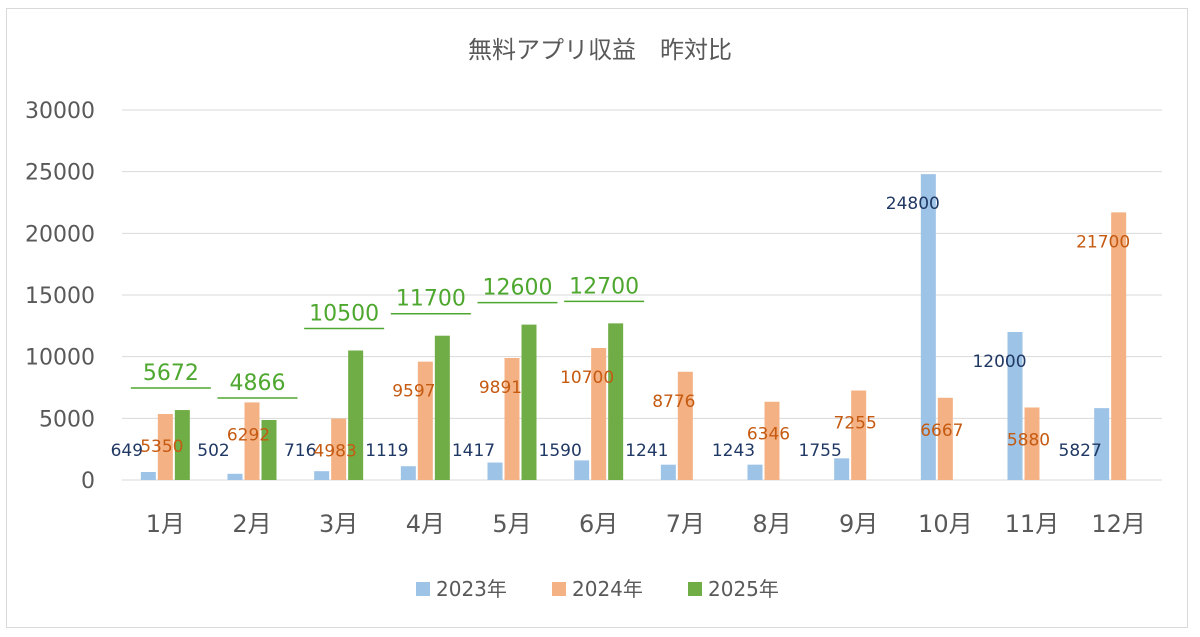 Image resolution: width=1200 pixels, height=637 pixels. I want to click on data-label: 716, so click(300, 451).